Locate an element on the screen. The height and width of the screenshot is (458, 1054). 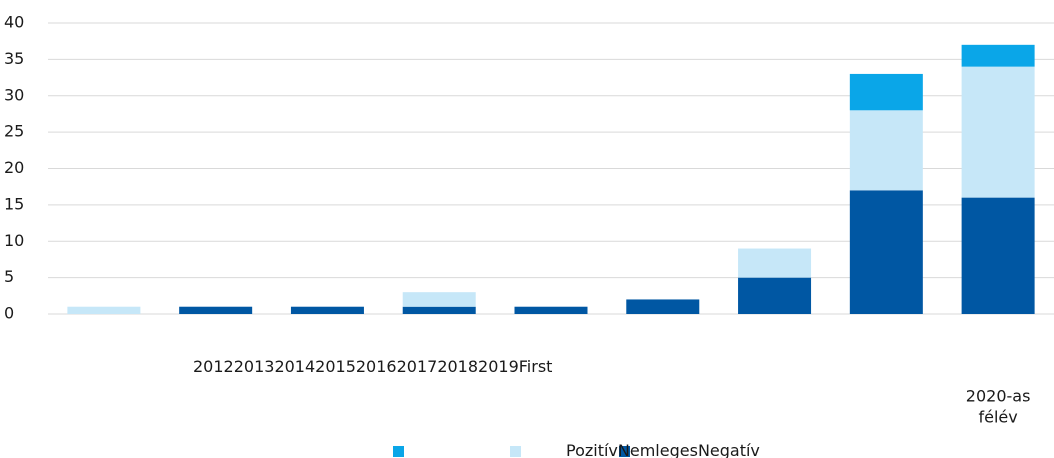
x-tick-label: 2014 is located at coordinates (294, 366).